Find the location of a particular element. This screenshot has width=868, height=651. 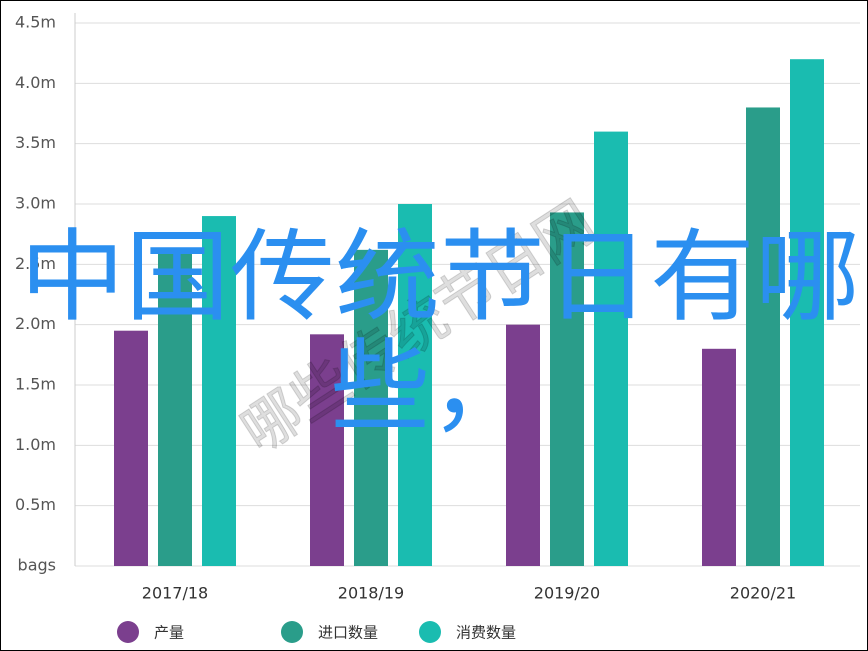

x-tick-label: 2019/20 is located at coordinates (567, 593).